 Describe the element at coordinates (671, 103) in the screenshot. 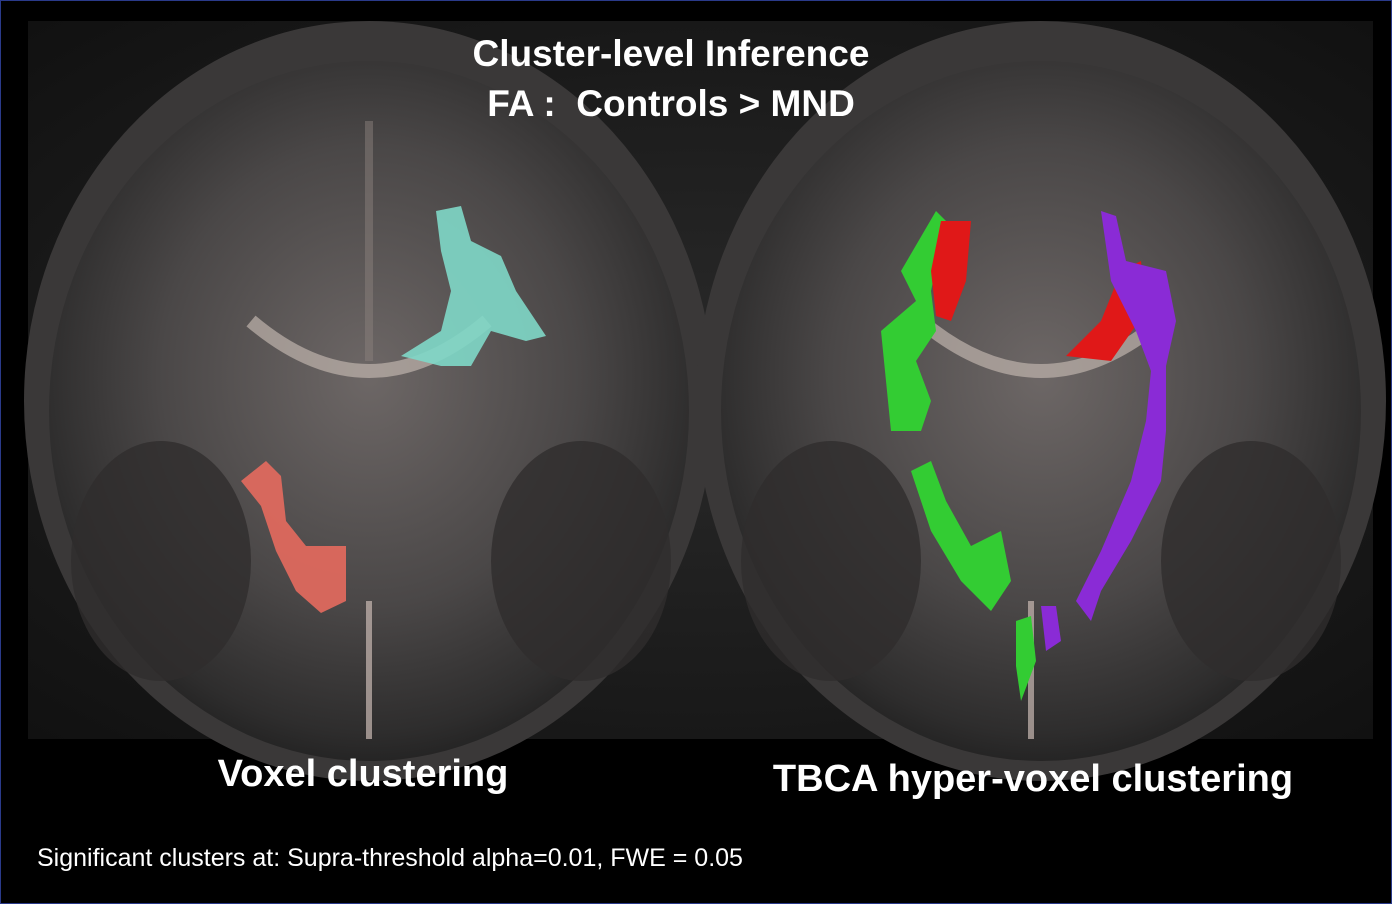

I see `title-line-2: FA : Controls > MND` at that location.